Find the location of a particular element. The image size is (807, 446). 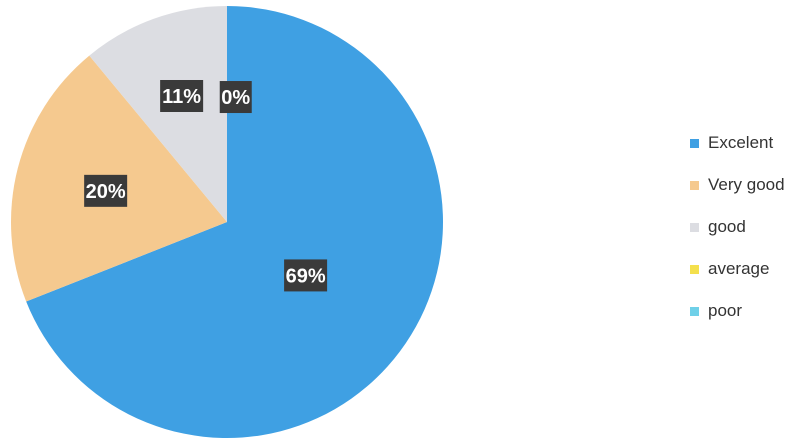

legend: Excelent Very good good average poor is located at coordinates (737, 237).